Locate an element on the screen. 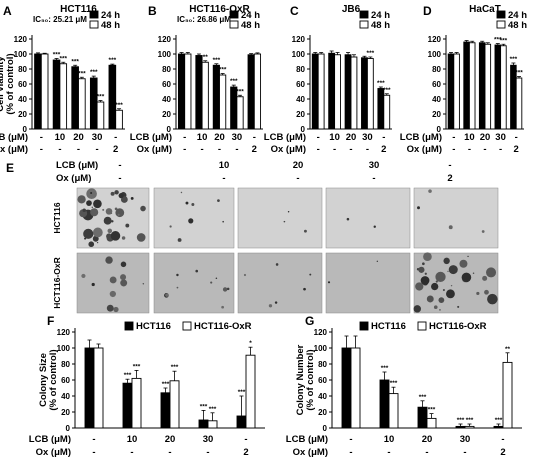  ic50-label: IC₅₀: 26.86 μM is located at coordinates (204, 19).